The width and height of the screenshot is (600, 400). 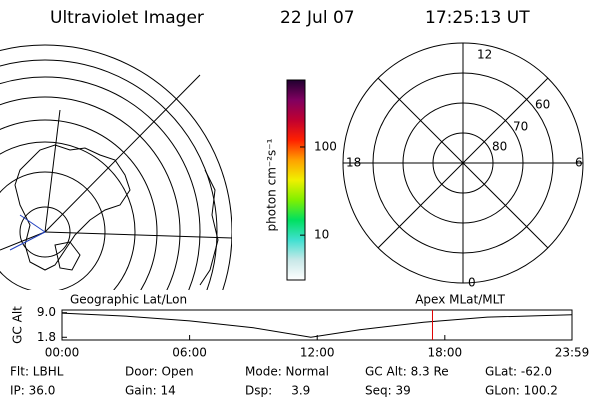 What do you see at coordinates (542, 105) in the screenshot?
I see `mlat-label: 60` at bounding box center [542, 105].